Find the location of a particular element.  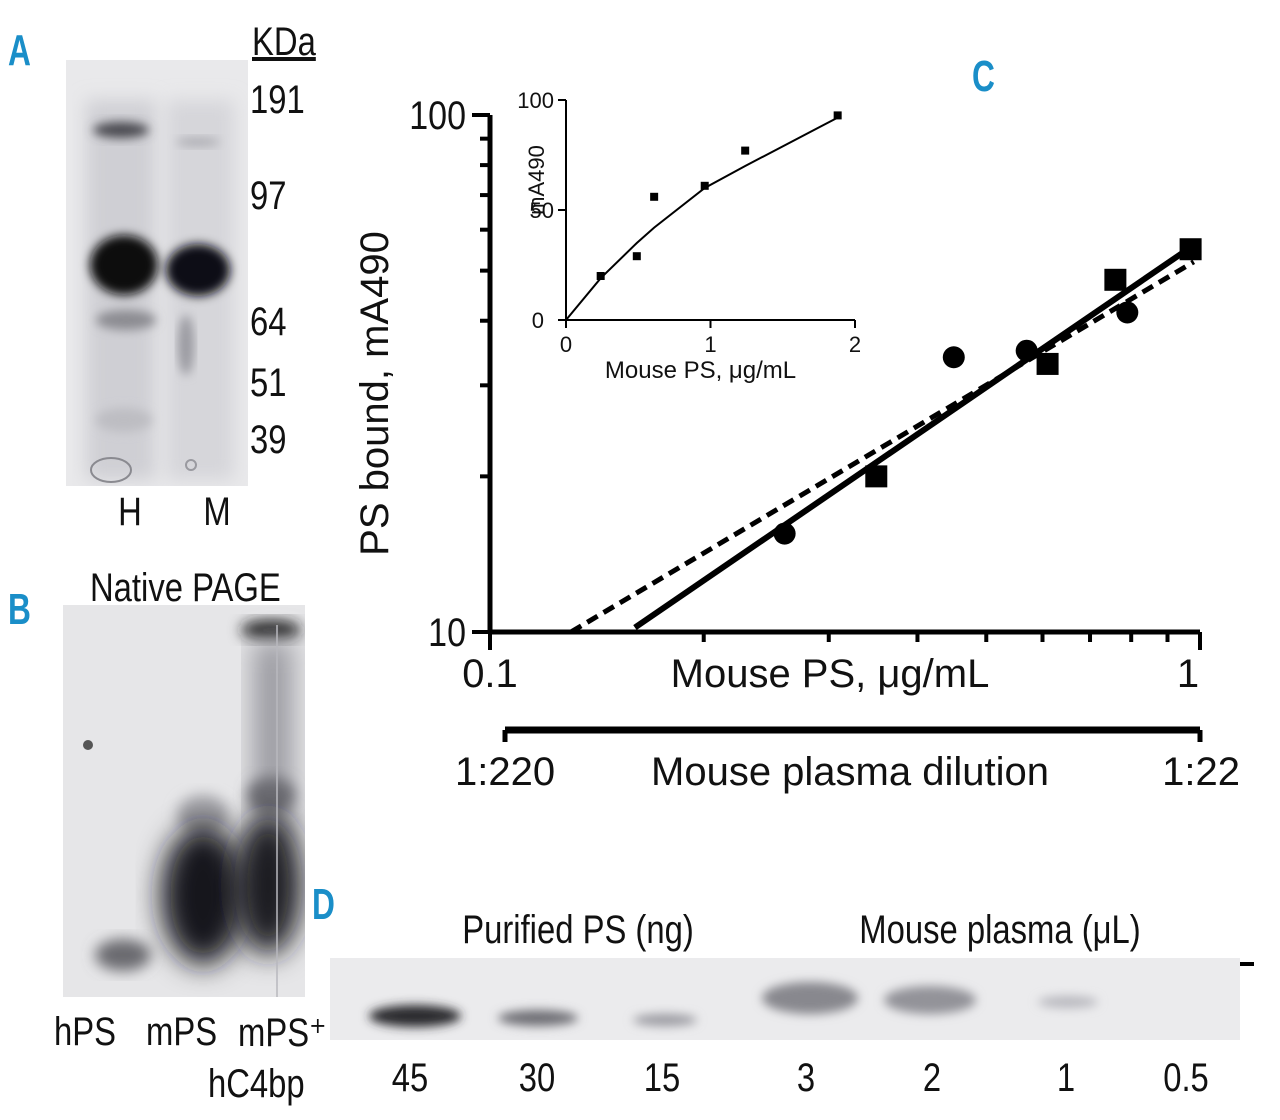

inset-y-tick-0: 0 is located at coordinates (538, 320).